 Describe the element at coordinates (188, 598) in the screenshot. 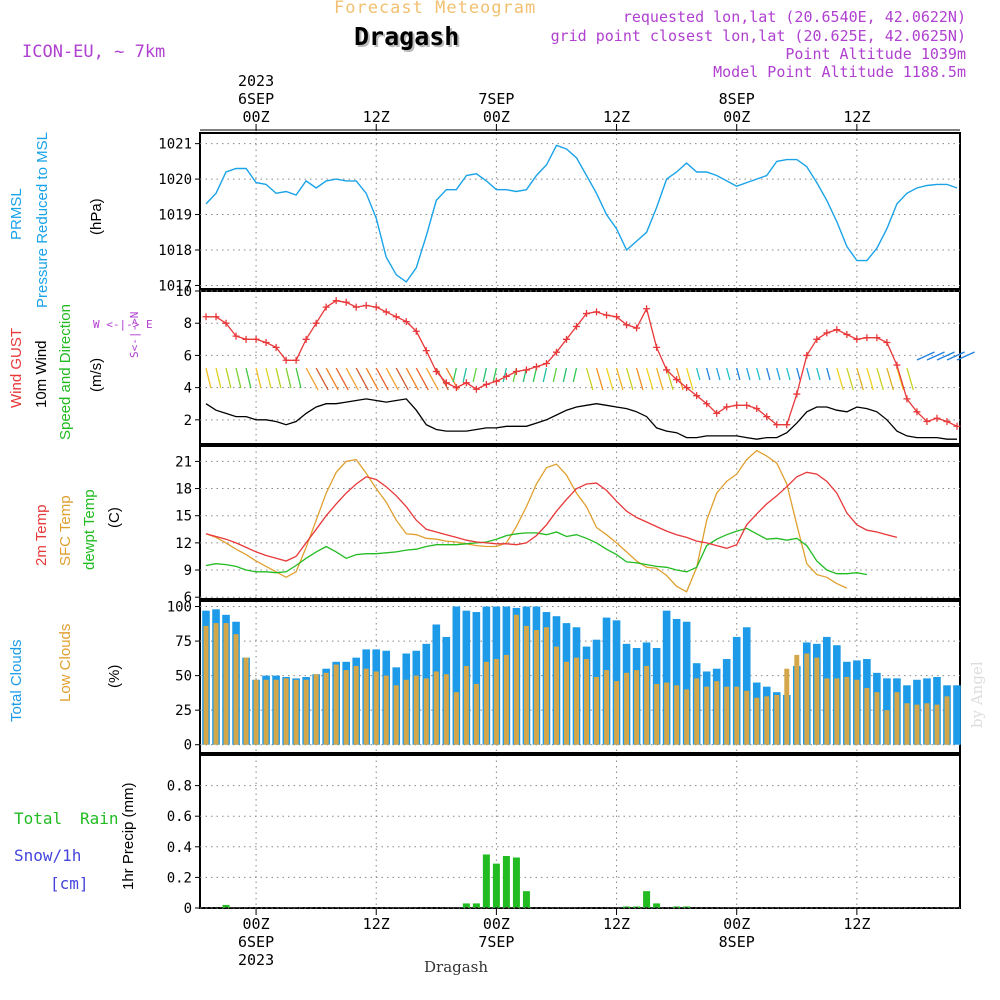

I see `y-tick-label: 6` at that location.